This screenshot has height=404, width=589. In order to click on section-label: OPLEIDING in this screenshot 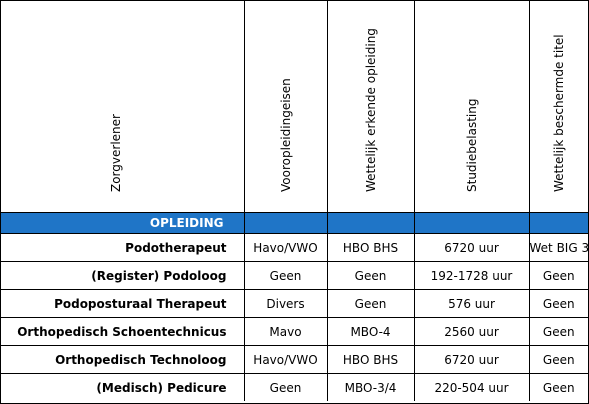, I will do `click(123, 223)`.